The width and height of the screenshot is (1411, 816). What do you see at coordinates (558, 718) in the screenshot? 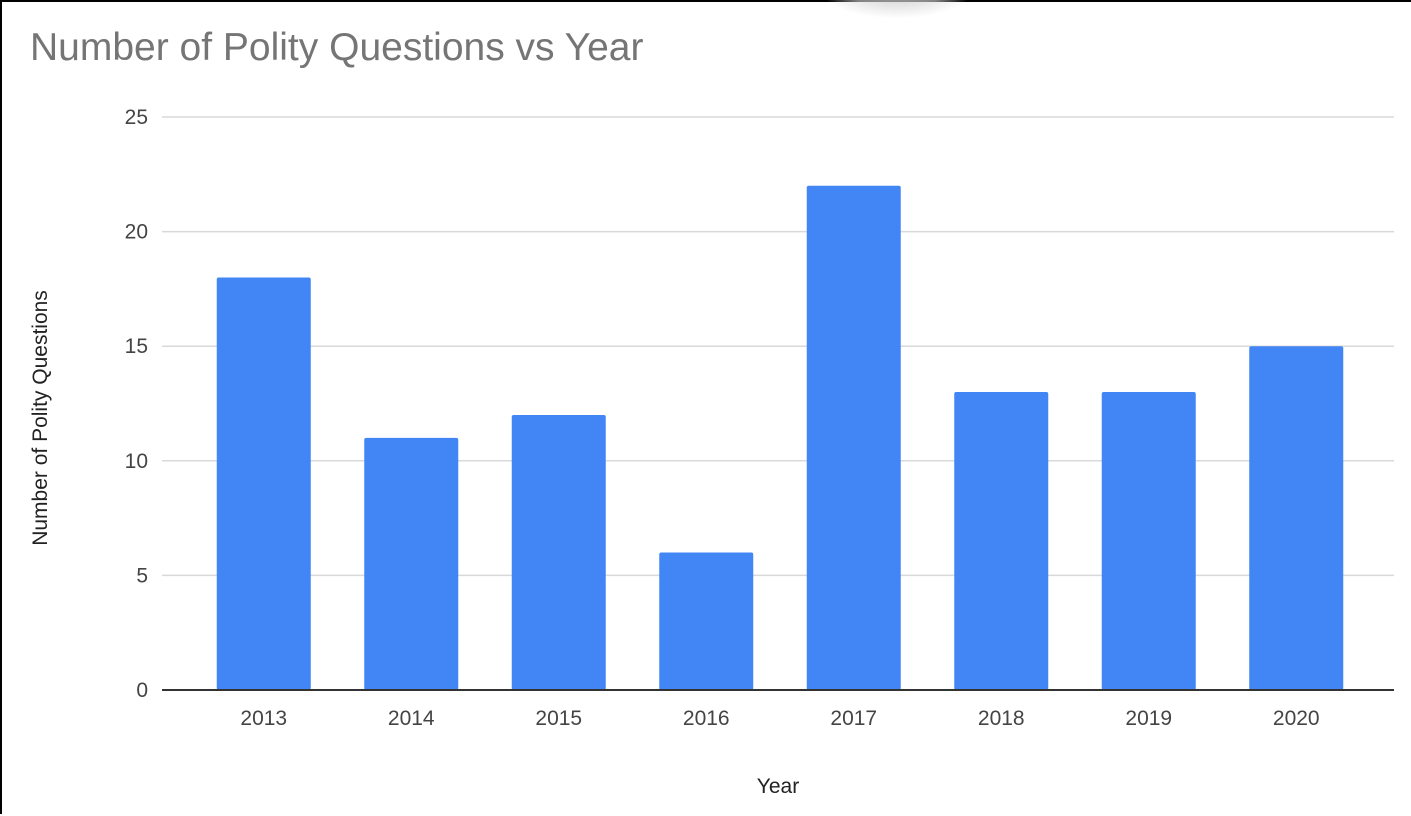
I see `x-tick-label: 2015` at bounding box center [558, 718].